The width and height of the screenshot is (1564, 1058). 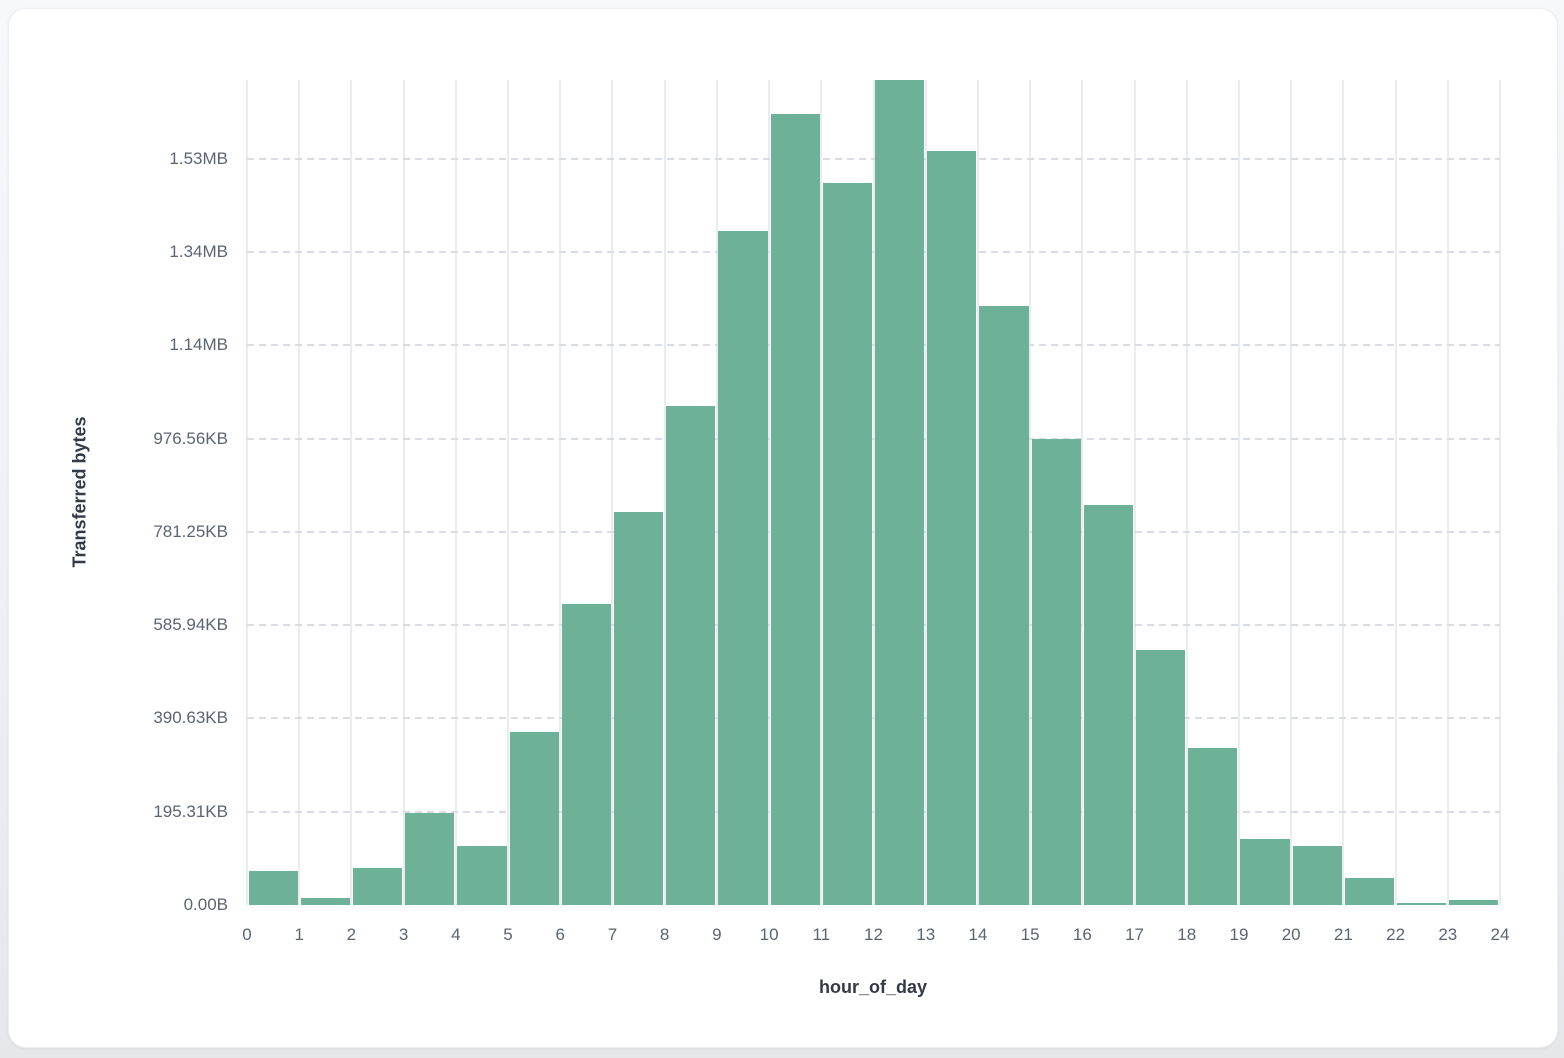 What do you see at coordinates (873, 987) in the screenshot?
I see `x-axis-title: hour_of_day` at bounding box center [873, 987].